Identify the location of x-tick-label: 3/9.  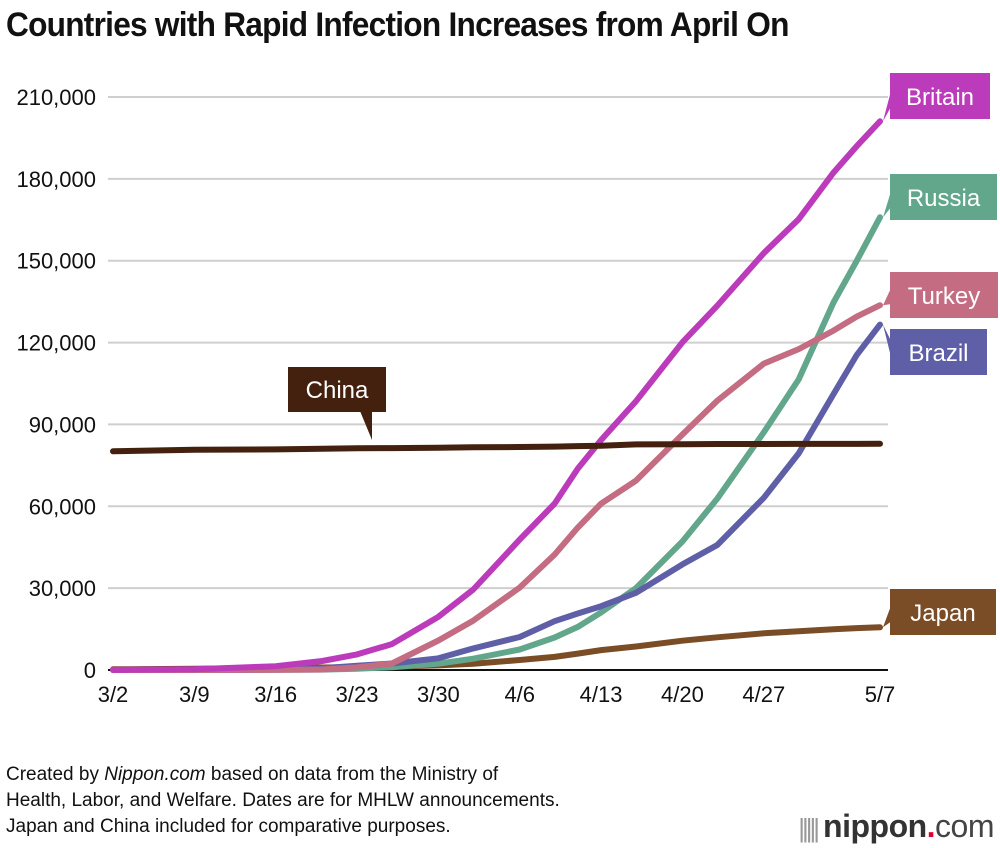
(194, 694).